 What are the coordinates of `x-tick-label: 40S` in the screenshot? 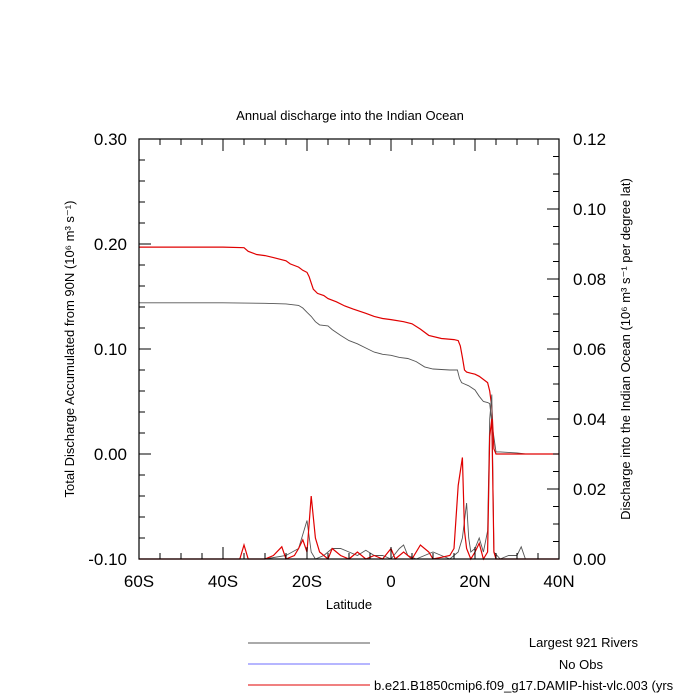 It's located at (223, 581).